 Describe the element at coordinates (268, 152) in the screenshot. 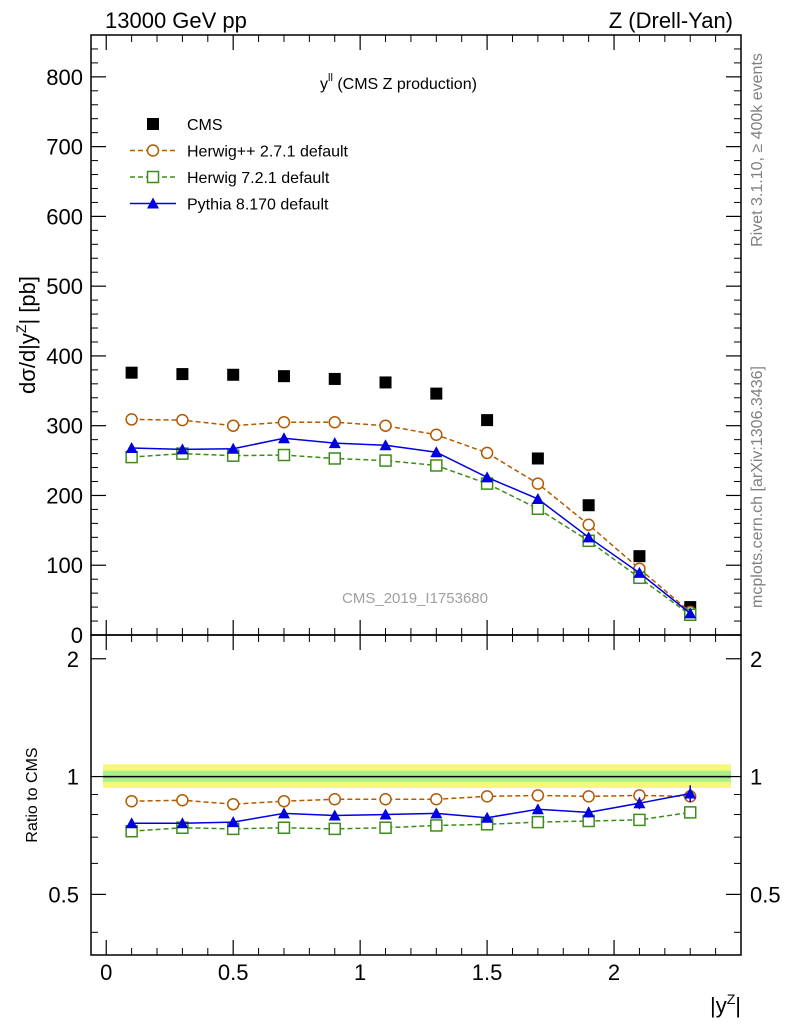

I see `legend-label: Herwig++ 2.7.1 default` at that location.